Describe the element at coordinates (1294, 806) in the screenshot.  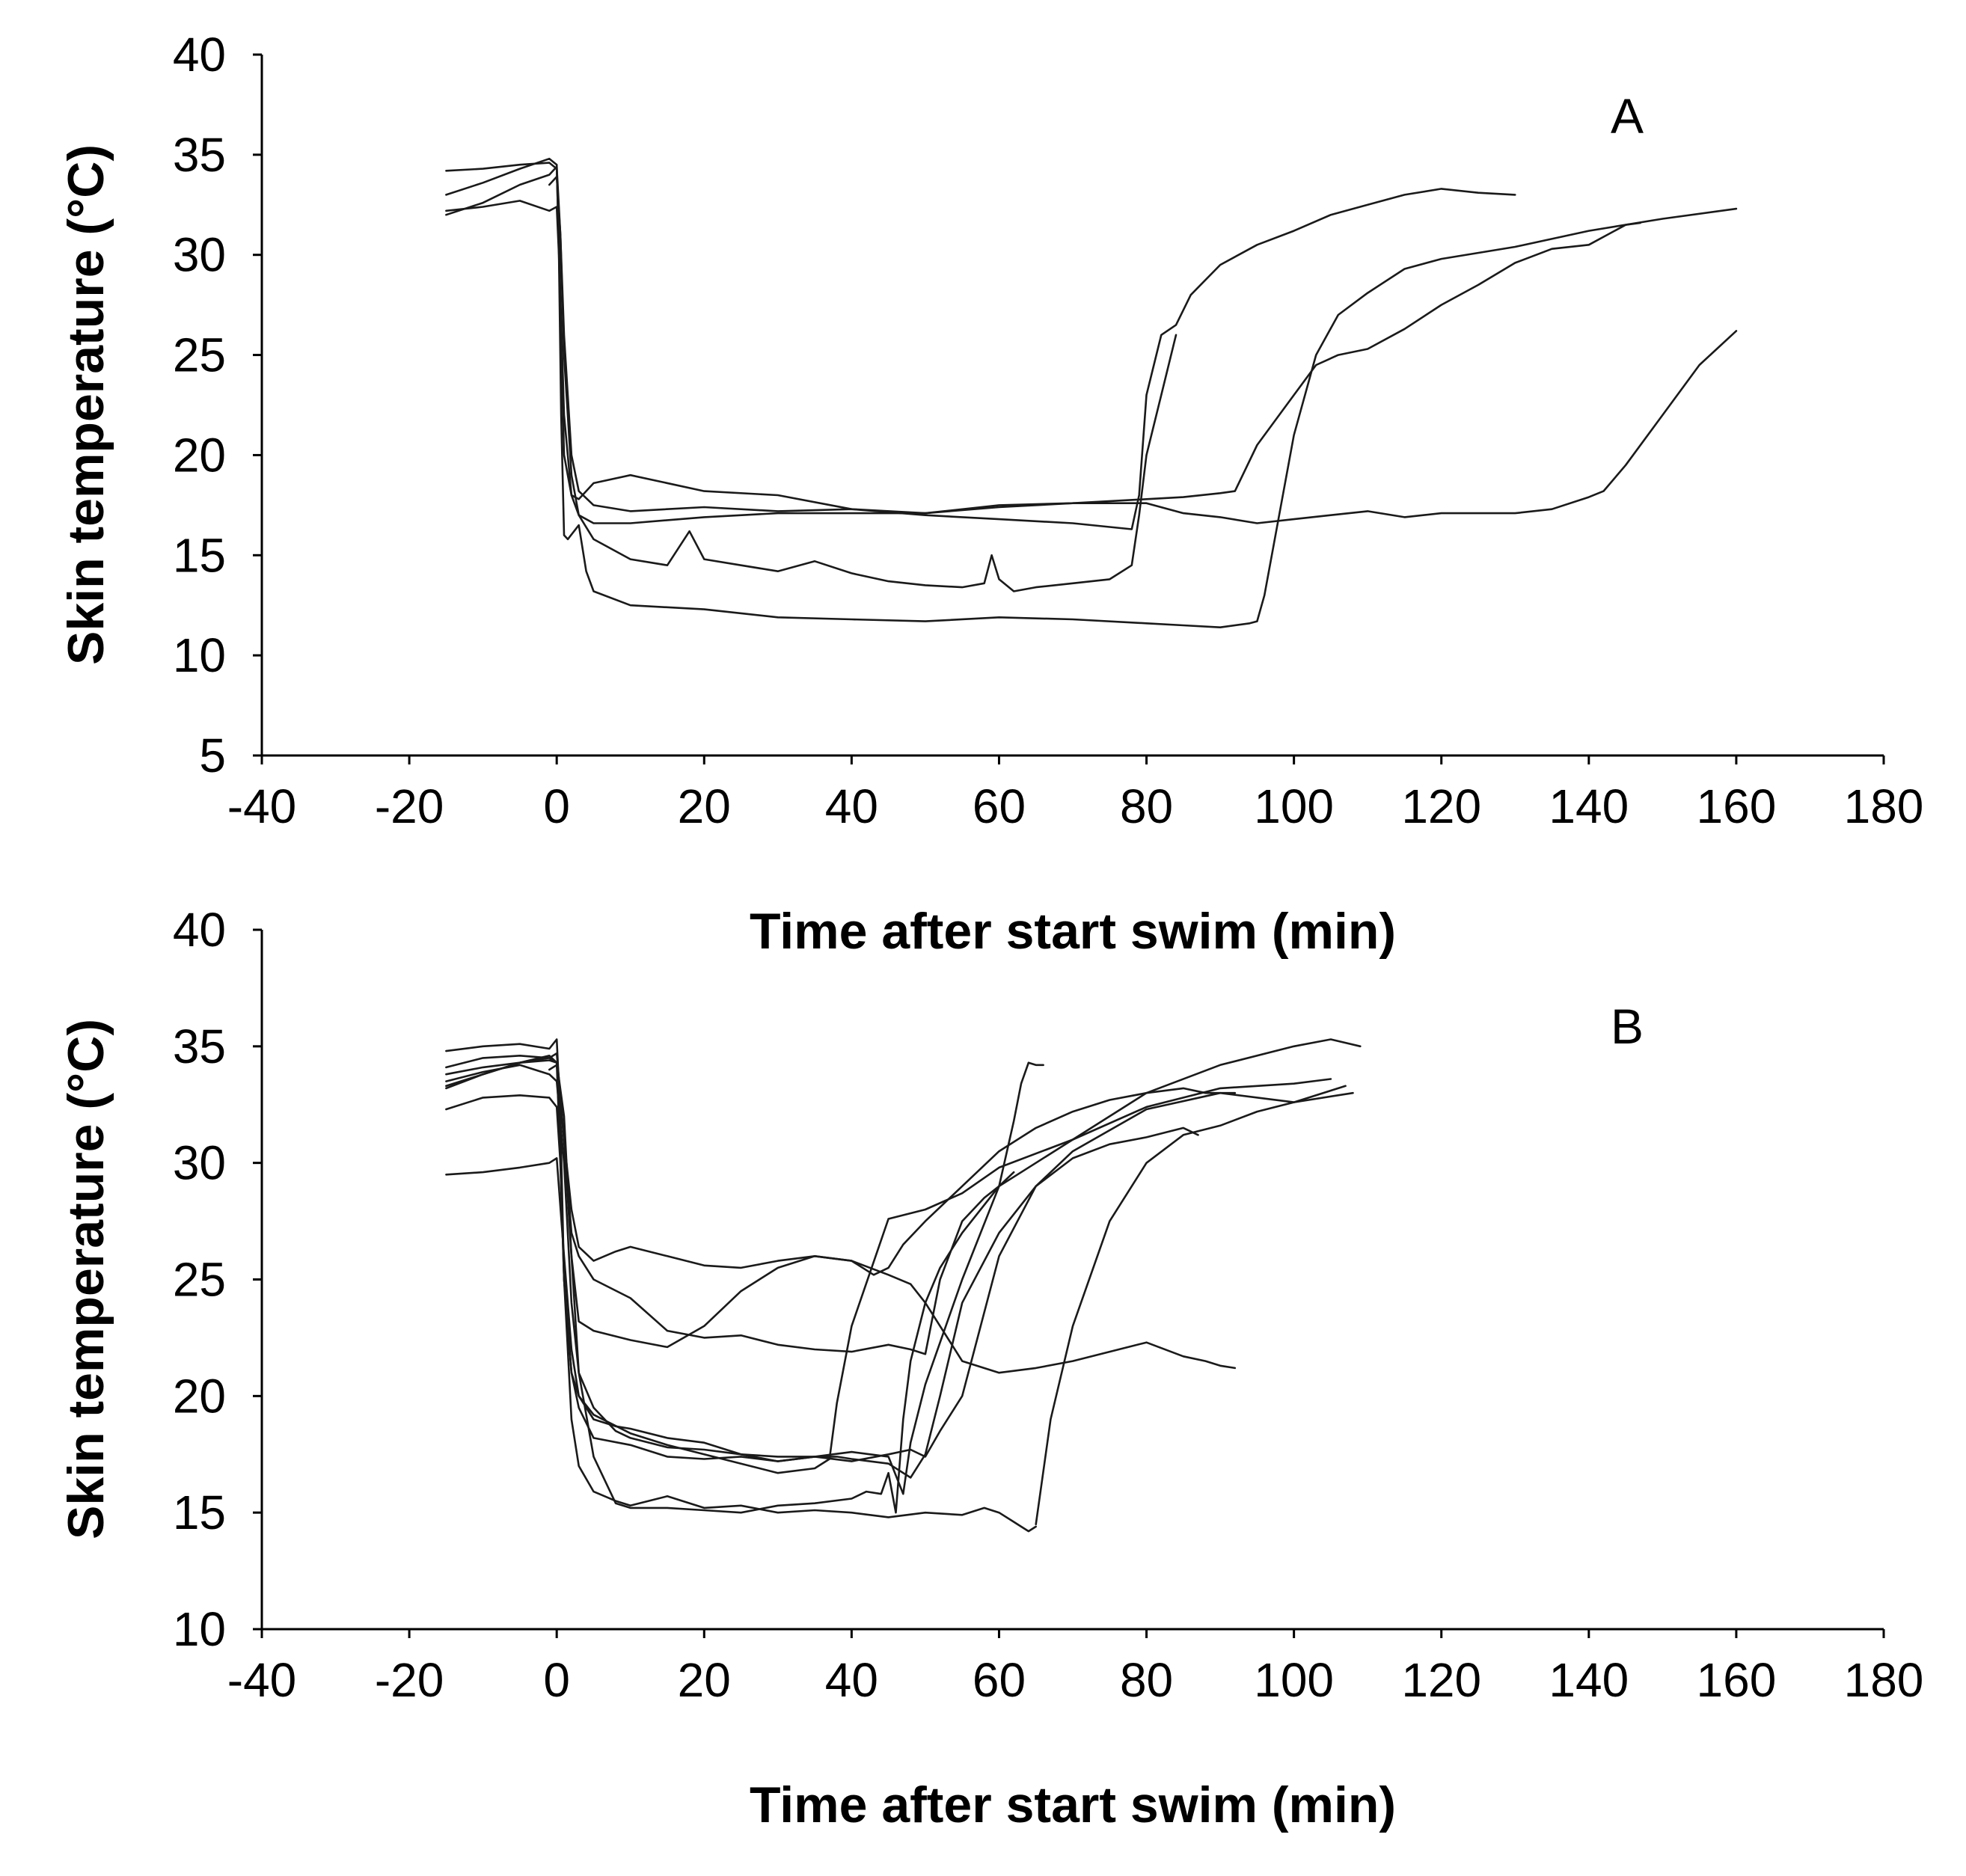
I see `panel-a-x-tick-label: 100` at that location.